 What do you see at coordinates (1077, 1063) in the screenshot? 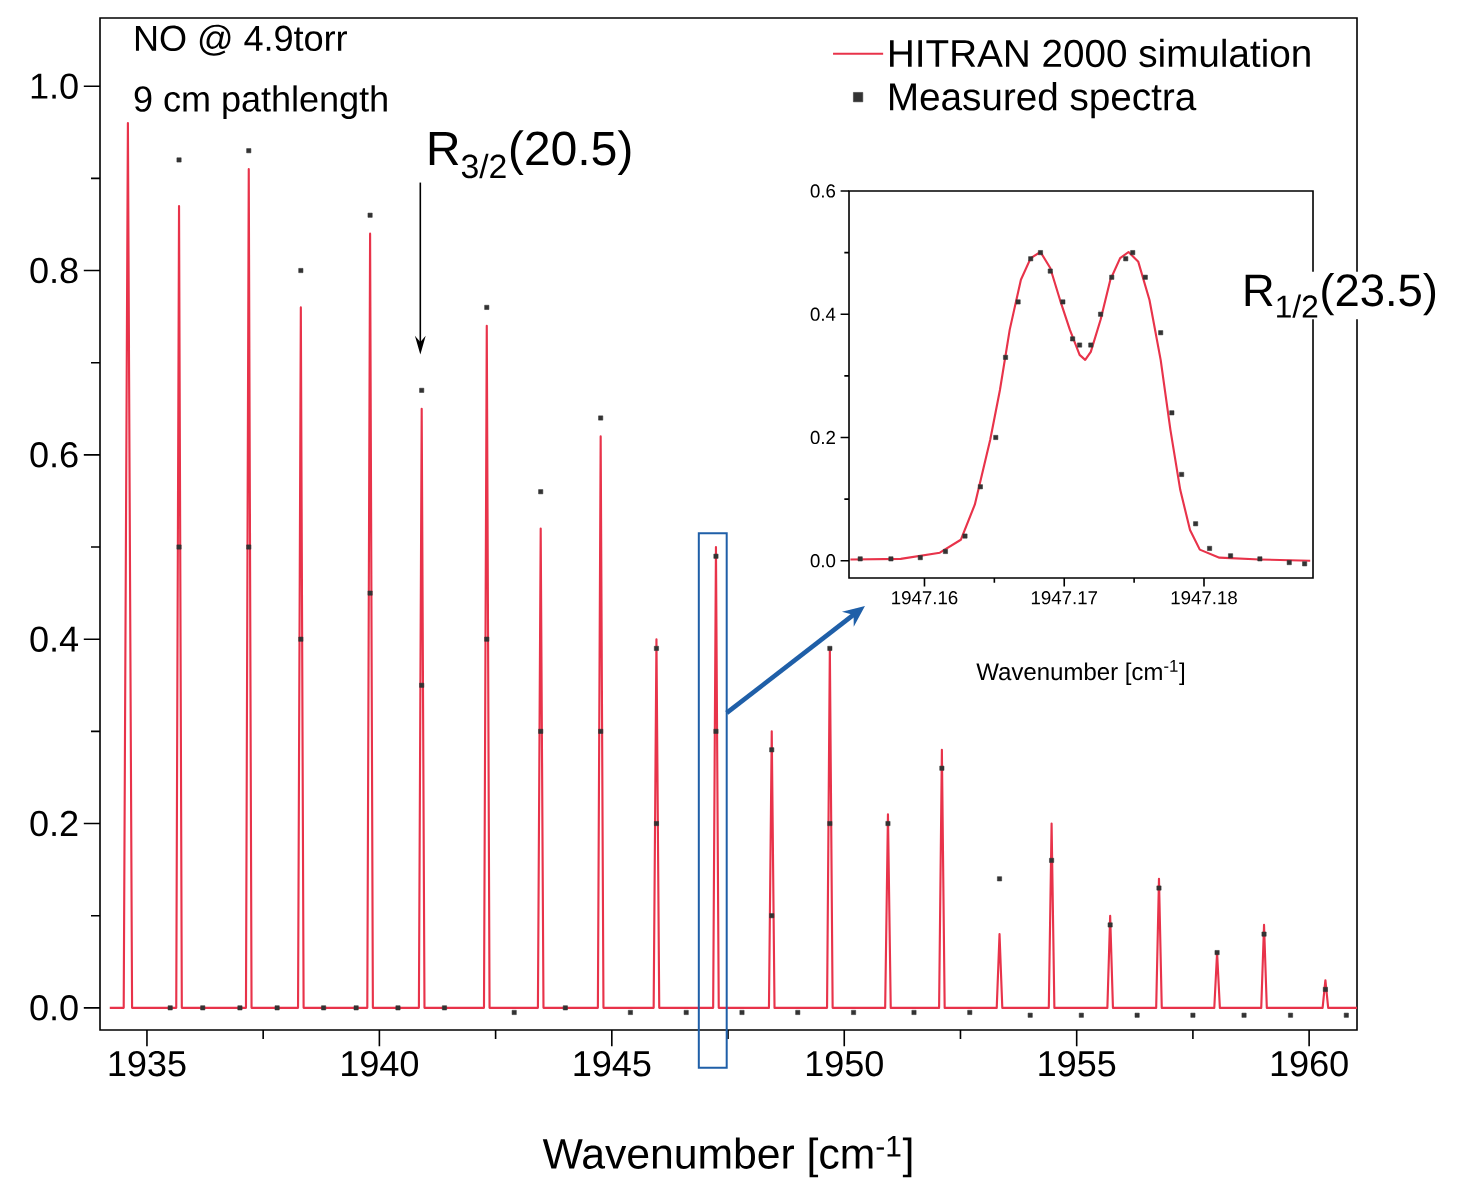
I see `x-tick-label: 1955` at bounding box center [1077, 1063].